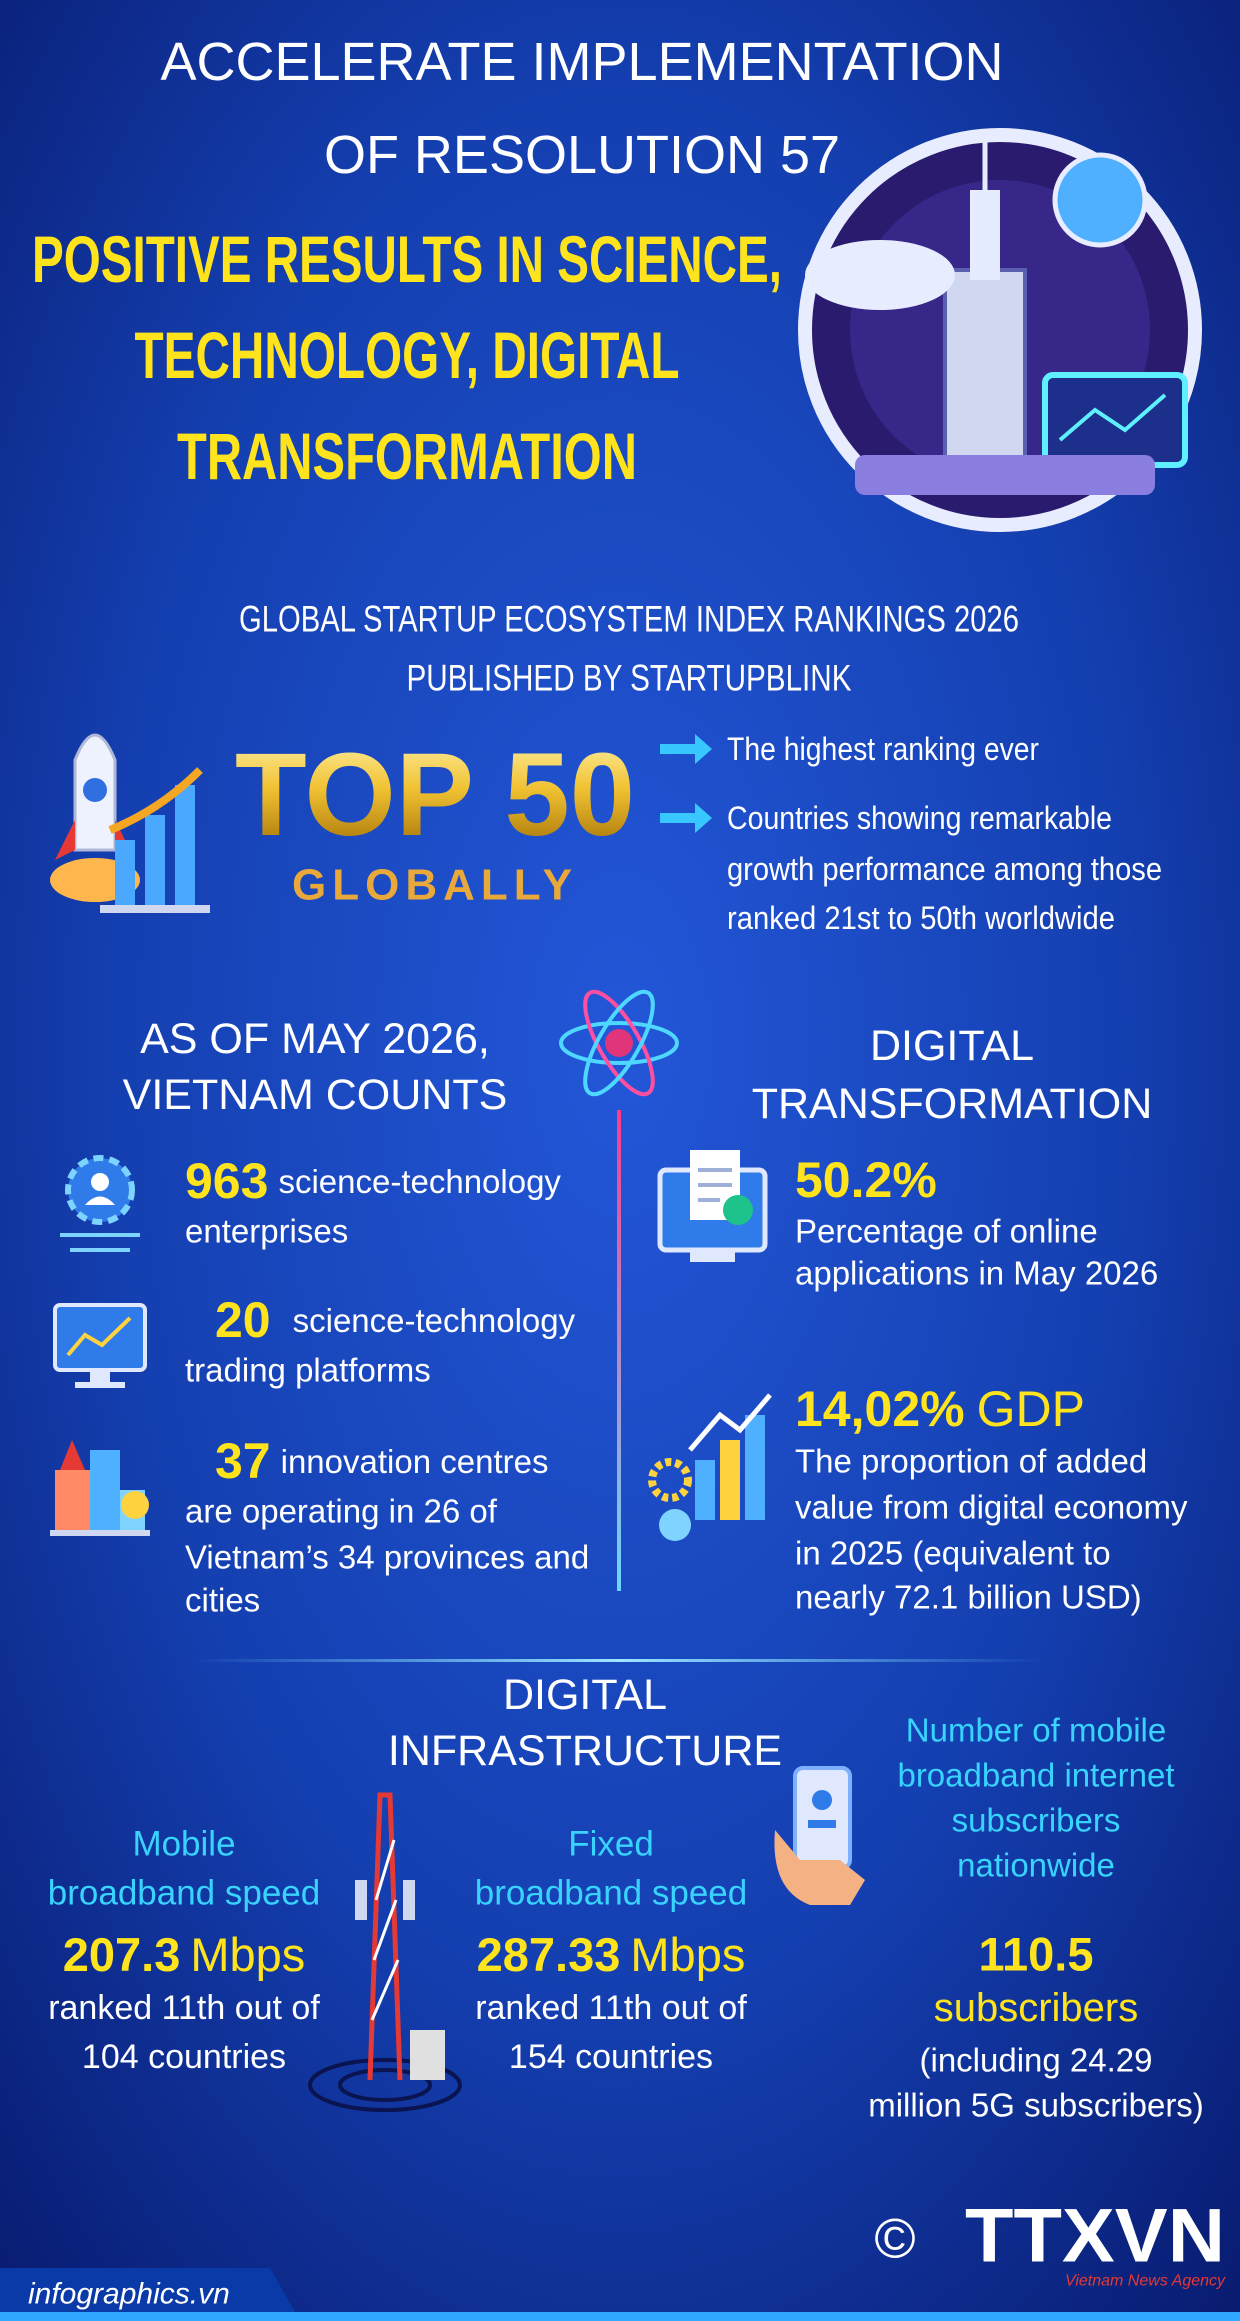 The image size is (1240, 2321). Describe the element at coordinates (341, 1511) in the screenshot. I see `stat-text: are operating in 26 of` at that location.